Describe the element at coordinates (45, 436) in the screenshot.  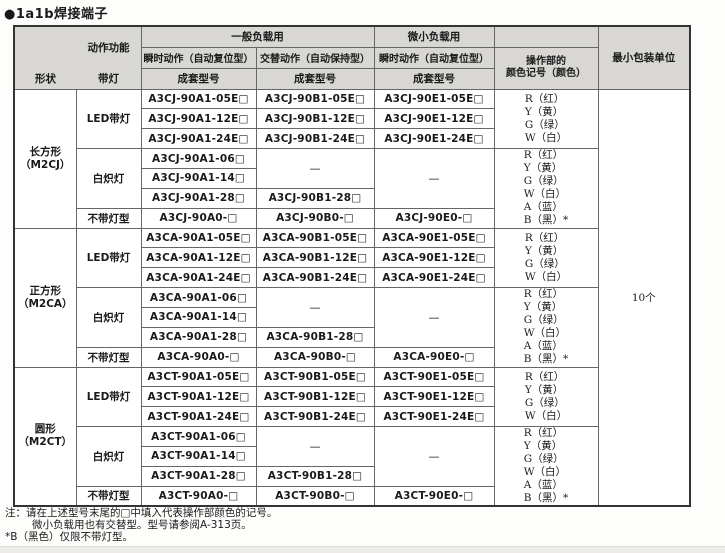
I see `shape-cell: 圆形 （M2CT）` at that location.